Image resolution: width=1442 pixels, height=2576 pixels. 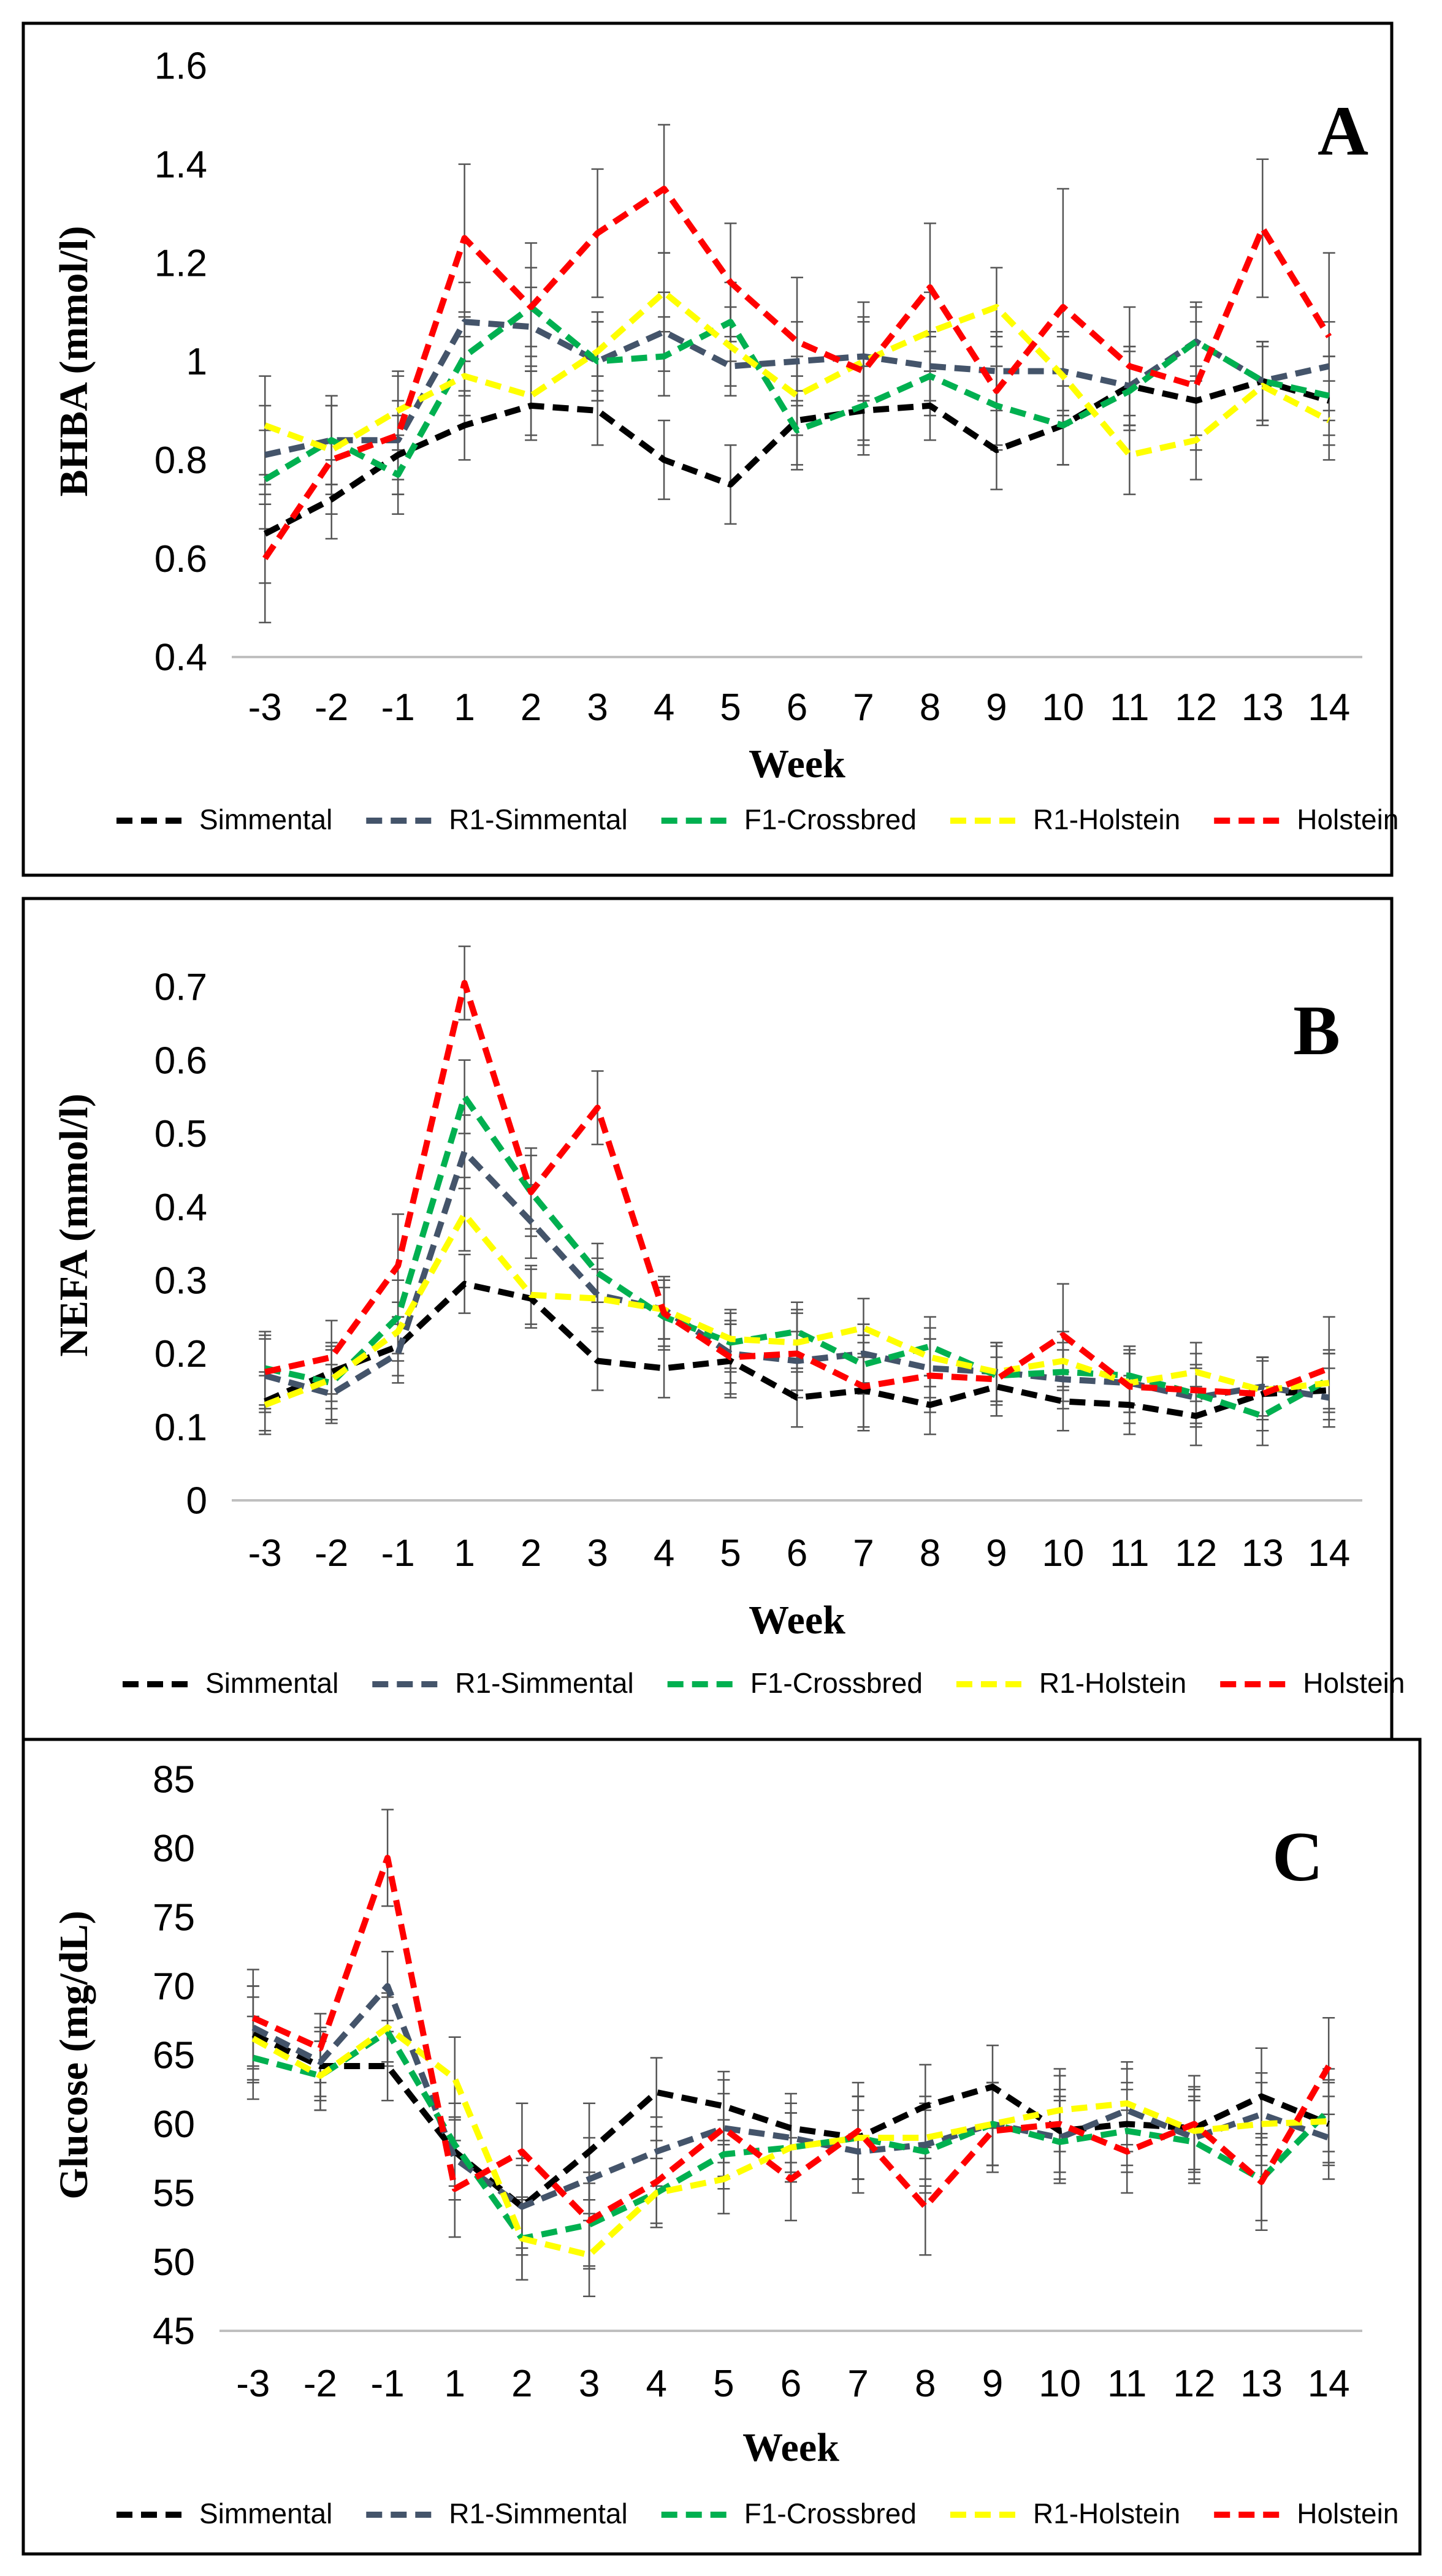 I want to click on panel-letter: A, so click(x=1343, y=131).